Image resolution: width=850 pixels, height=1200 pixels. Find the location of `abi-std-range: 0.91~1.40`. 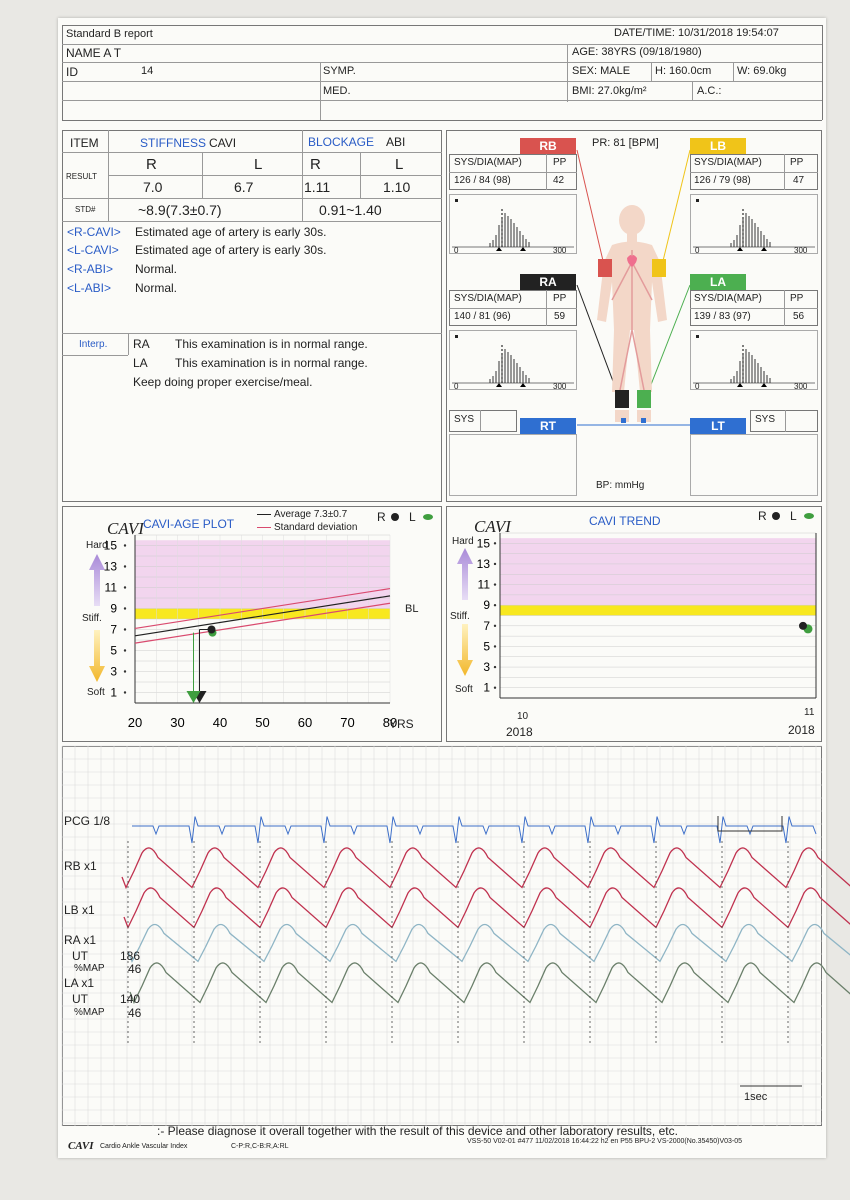

abi-std-range: 0.91~1.40 is located at coordinates (350, 210).